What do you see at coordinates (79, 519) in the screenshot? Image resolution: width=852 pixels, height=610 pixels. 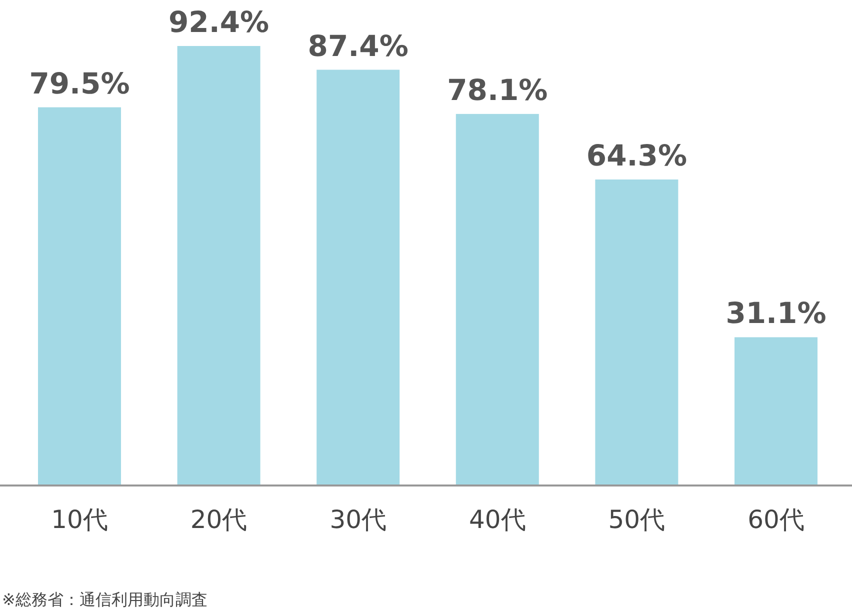 I see `x-tick-label: 10代` at bounding box center [79, 519].